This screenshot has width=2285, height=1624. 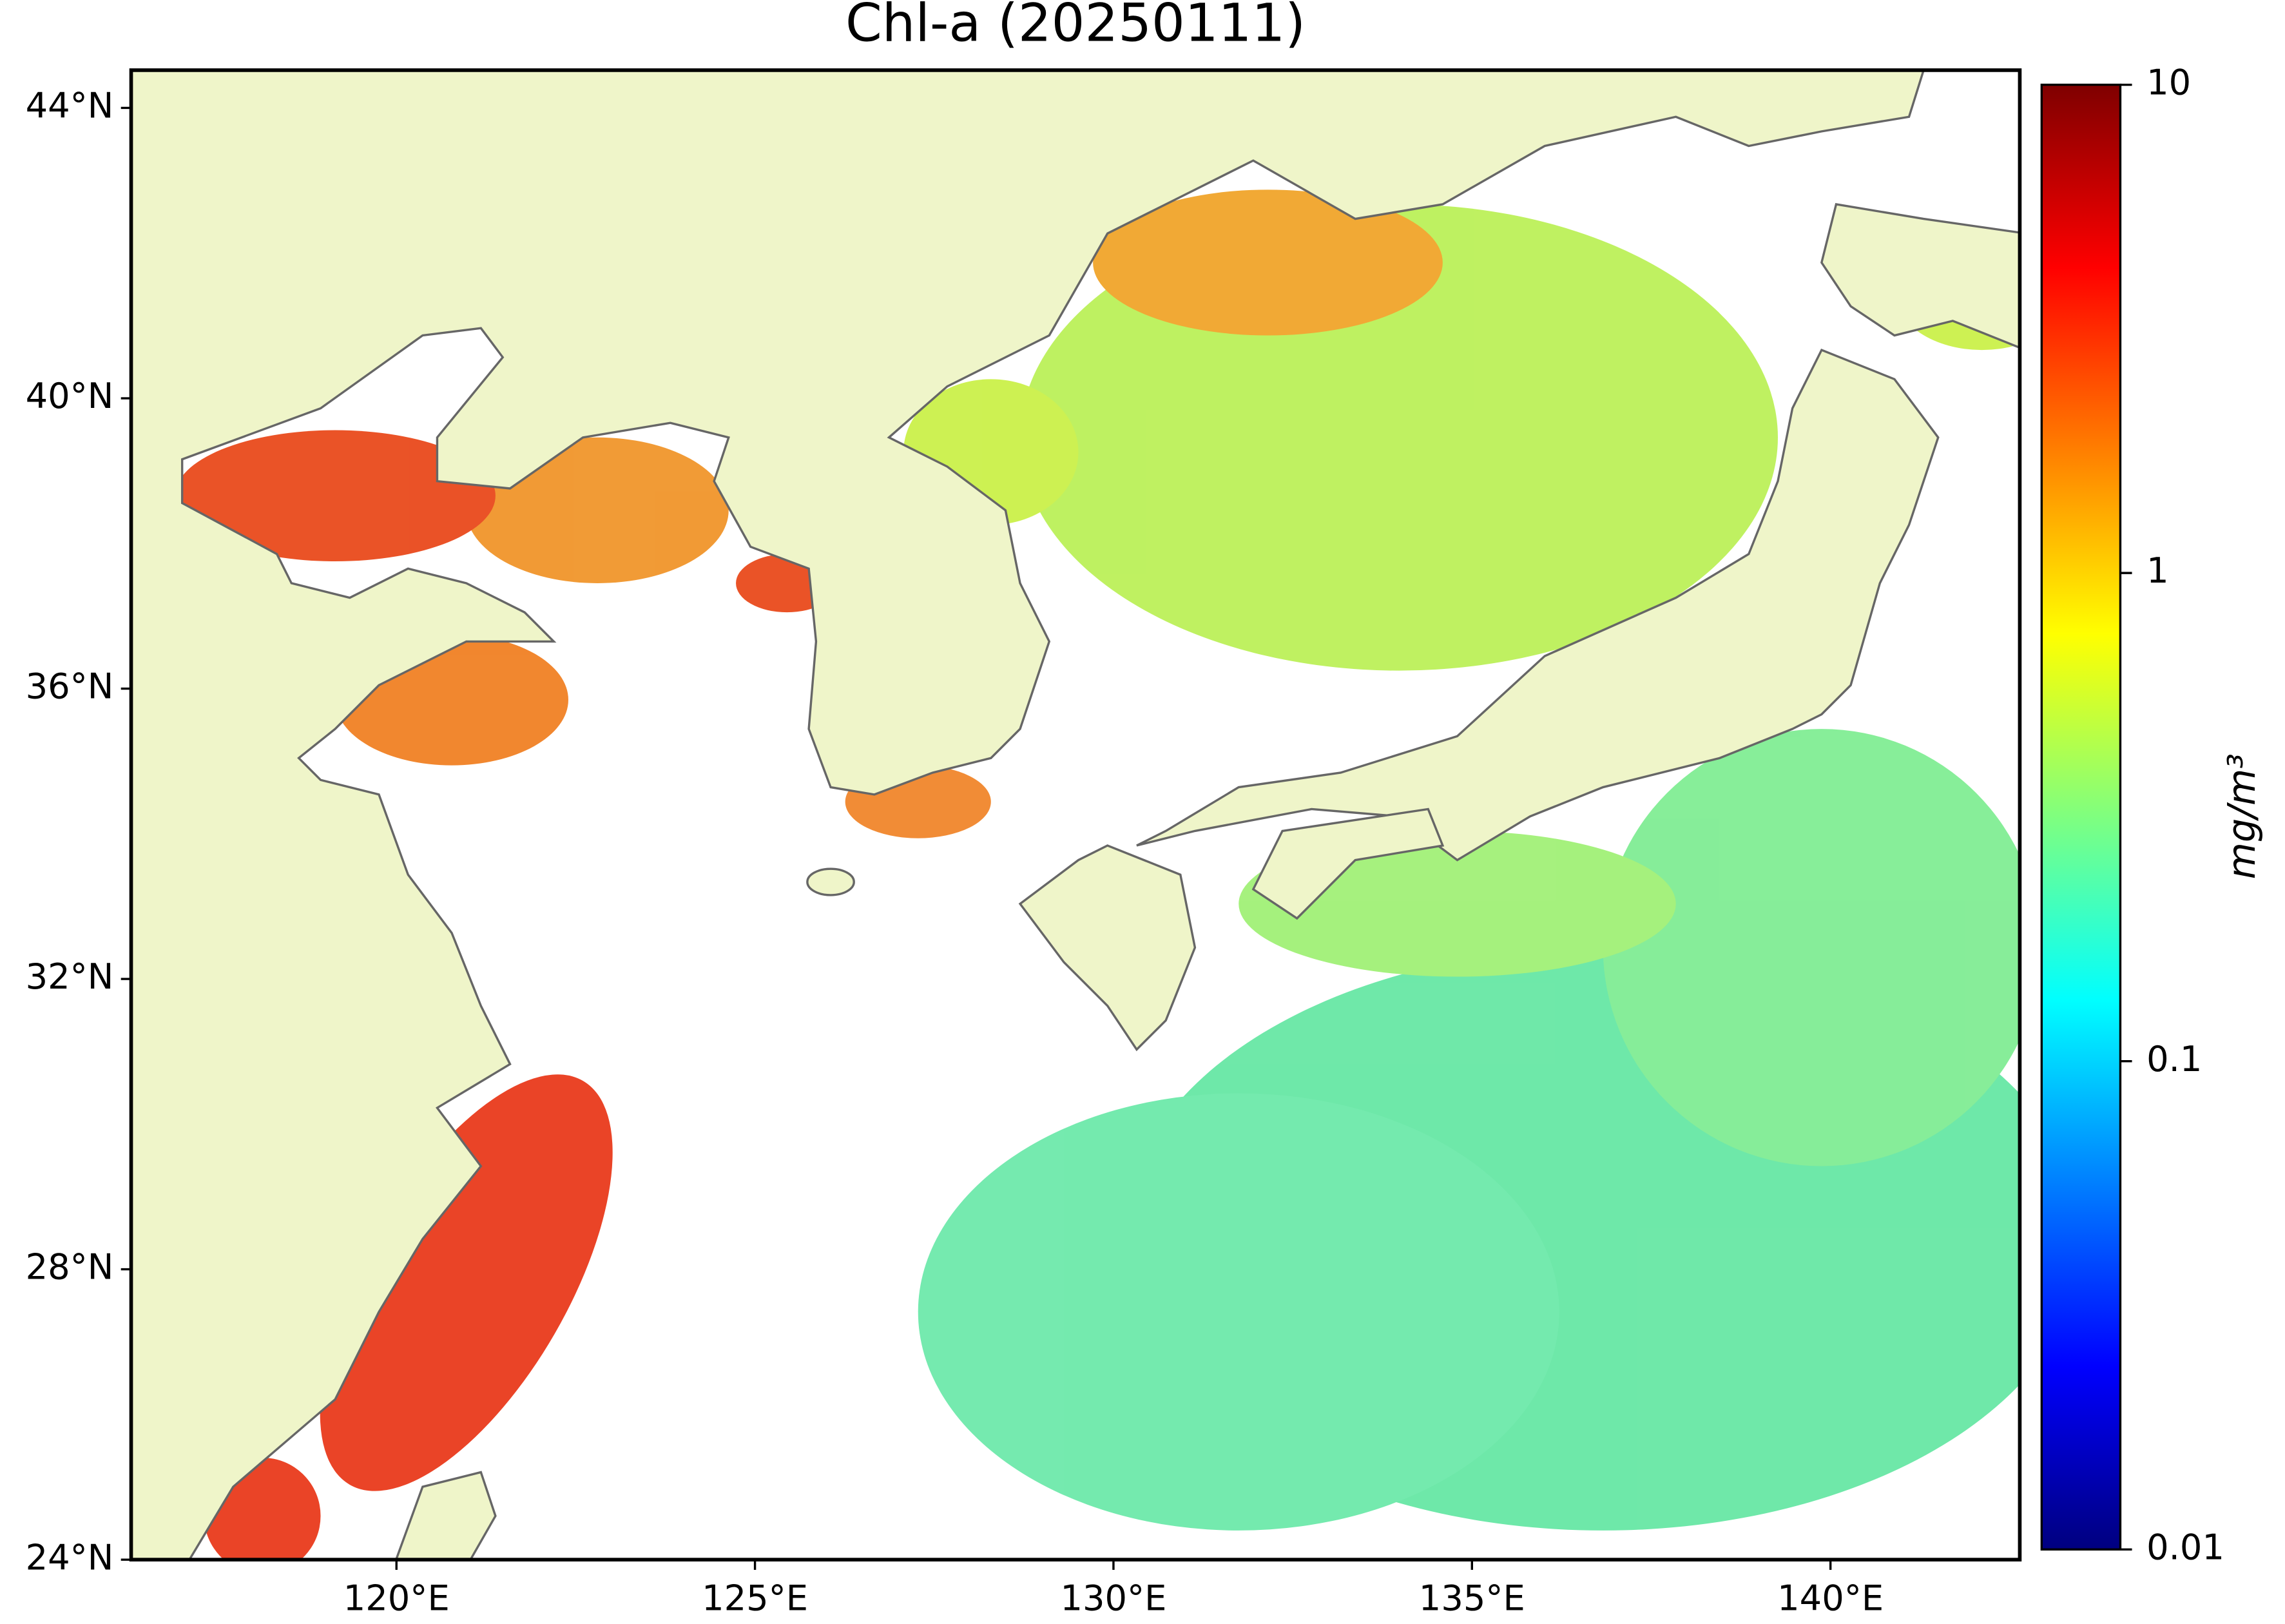 What do you see at coordinates (830, 882) in the screenshot?
I see `jeju` at bounding box center [830, 882].